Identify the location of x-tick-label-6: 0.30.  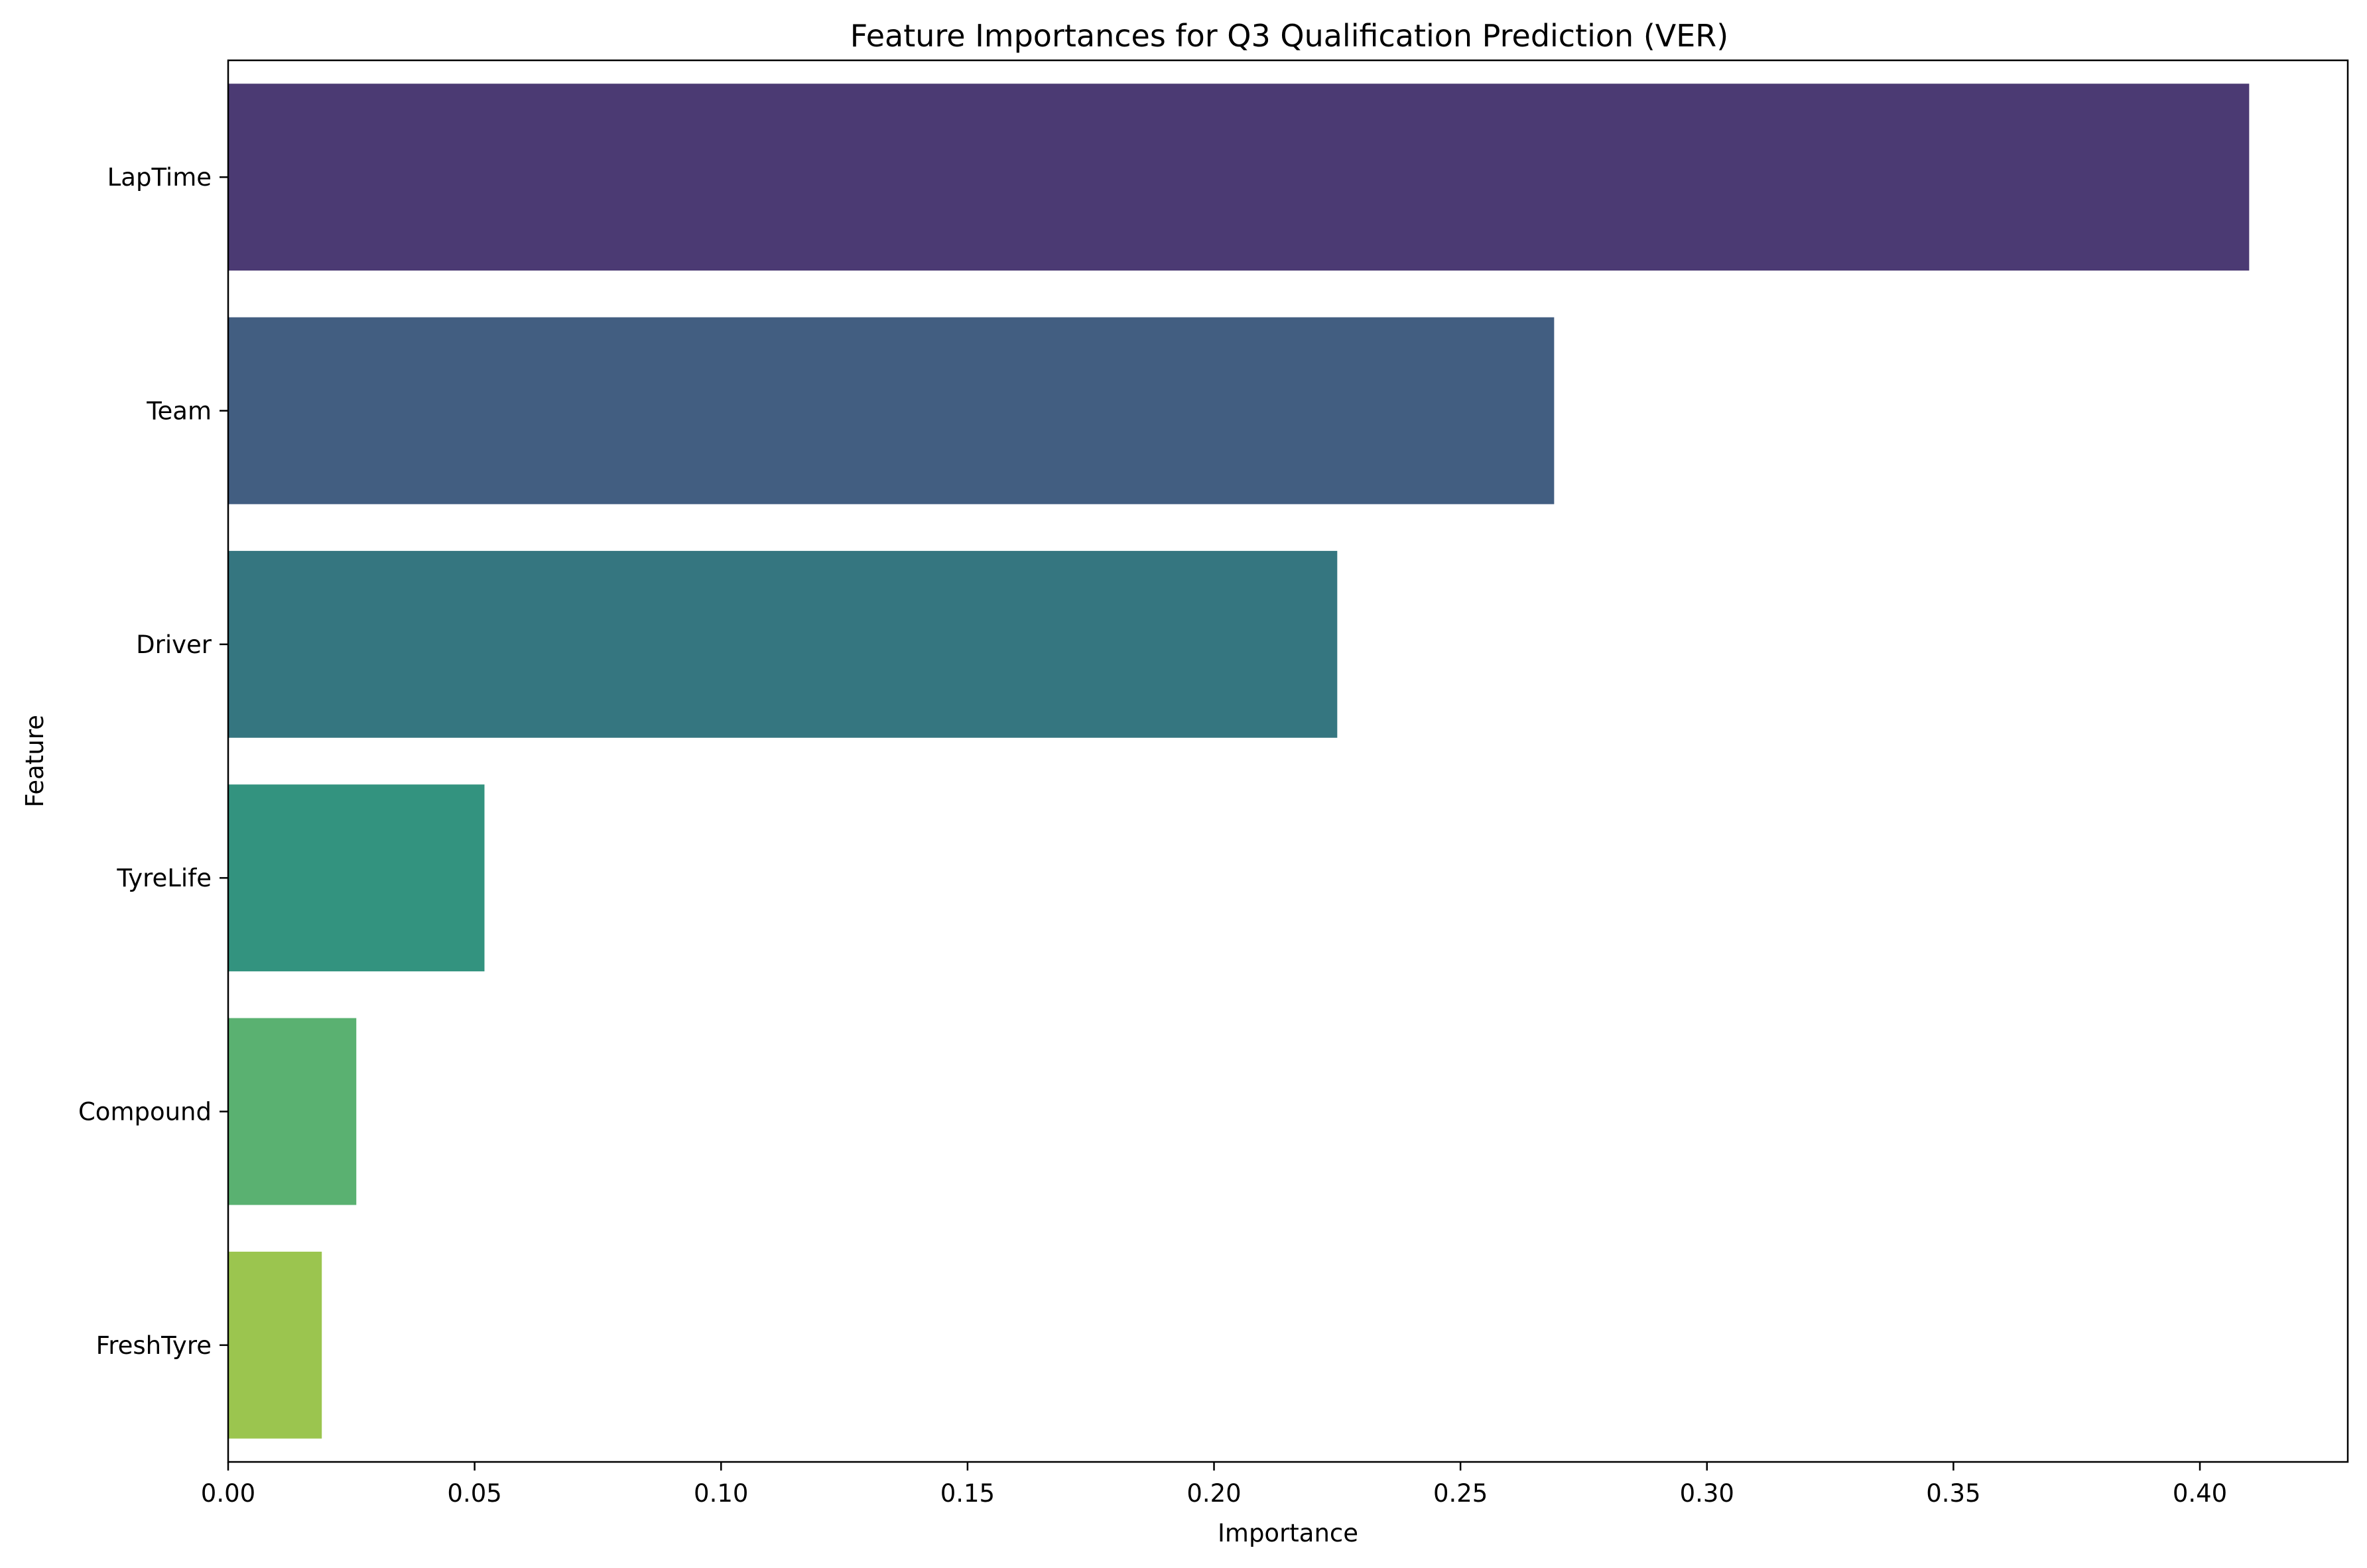
(1707, 1493).